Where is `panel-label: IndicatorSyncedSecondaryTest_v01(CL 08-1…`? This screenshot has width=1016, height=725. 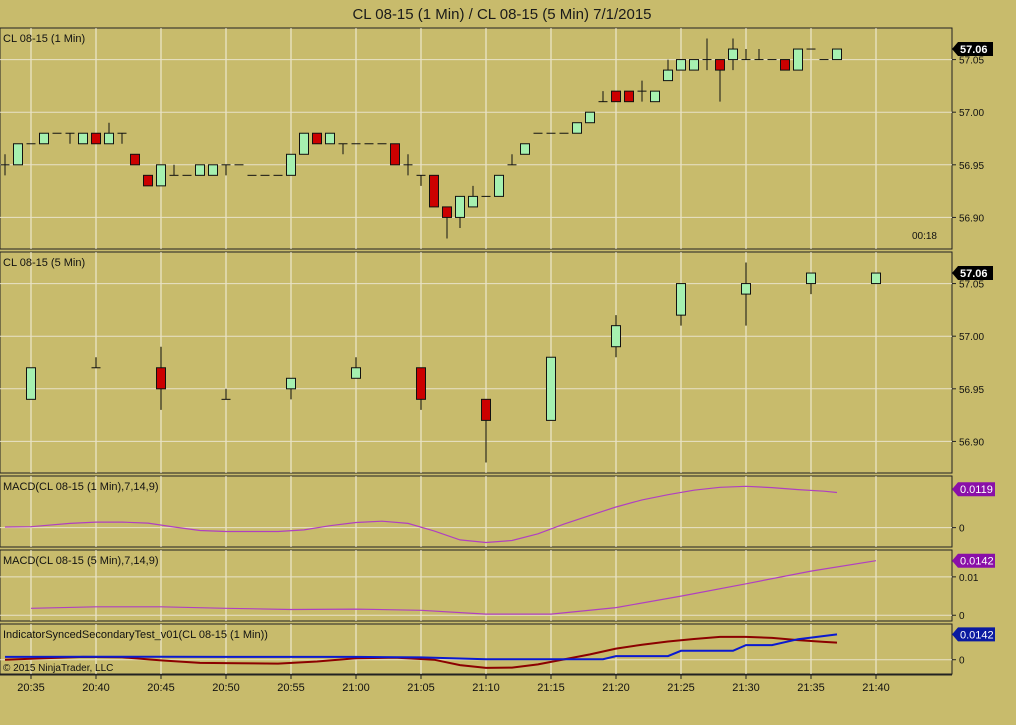
panel-label: IndicatorSyncedSecondaryTest_v01(CL 08-1… is located at coordinates (135, 635).